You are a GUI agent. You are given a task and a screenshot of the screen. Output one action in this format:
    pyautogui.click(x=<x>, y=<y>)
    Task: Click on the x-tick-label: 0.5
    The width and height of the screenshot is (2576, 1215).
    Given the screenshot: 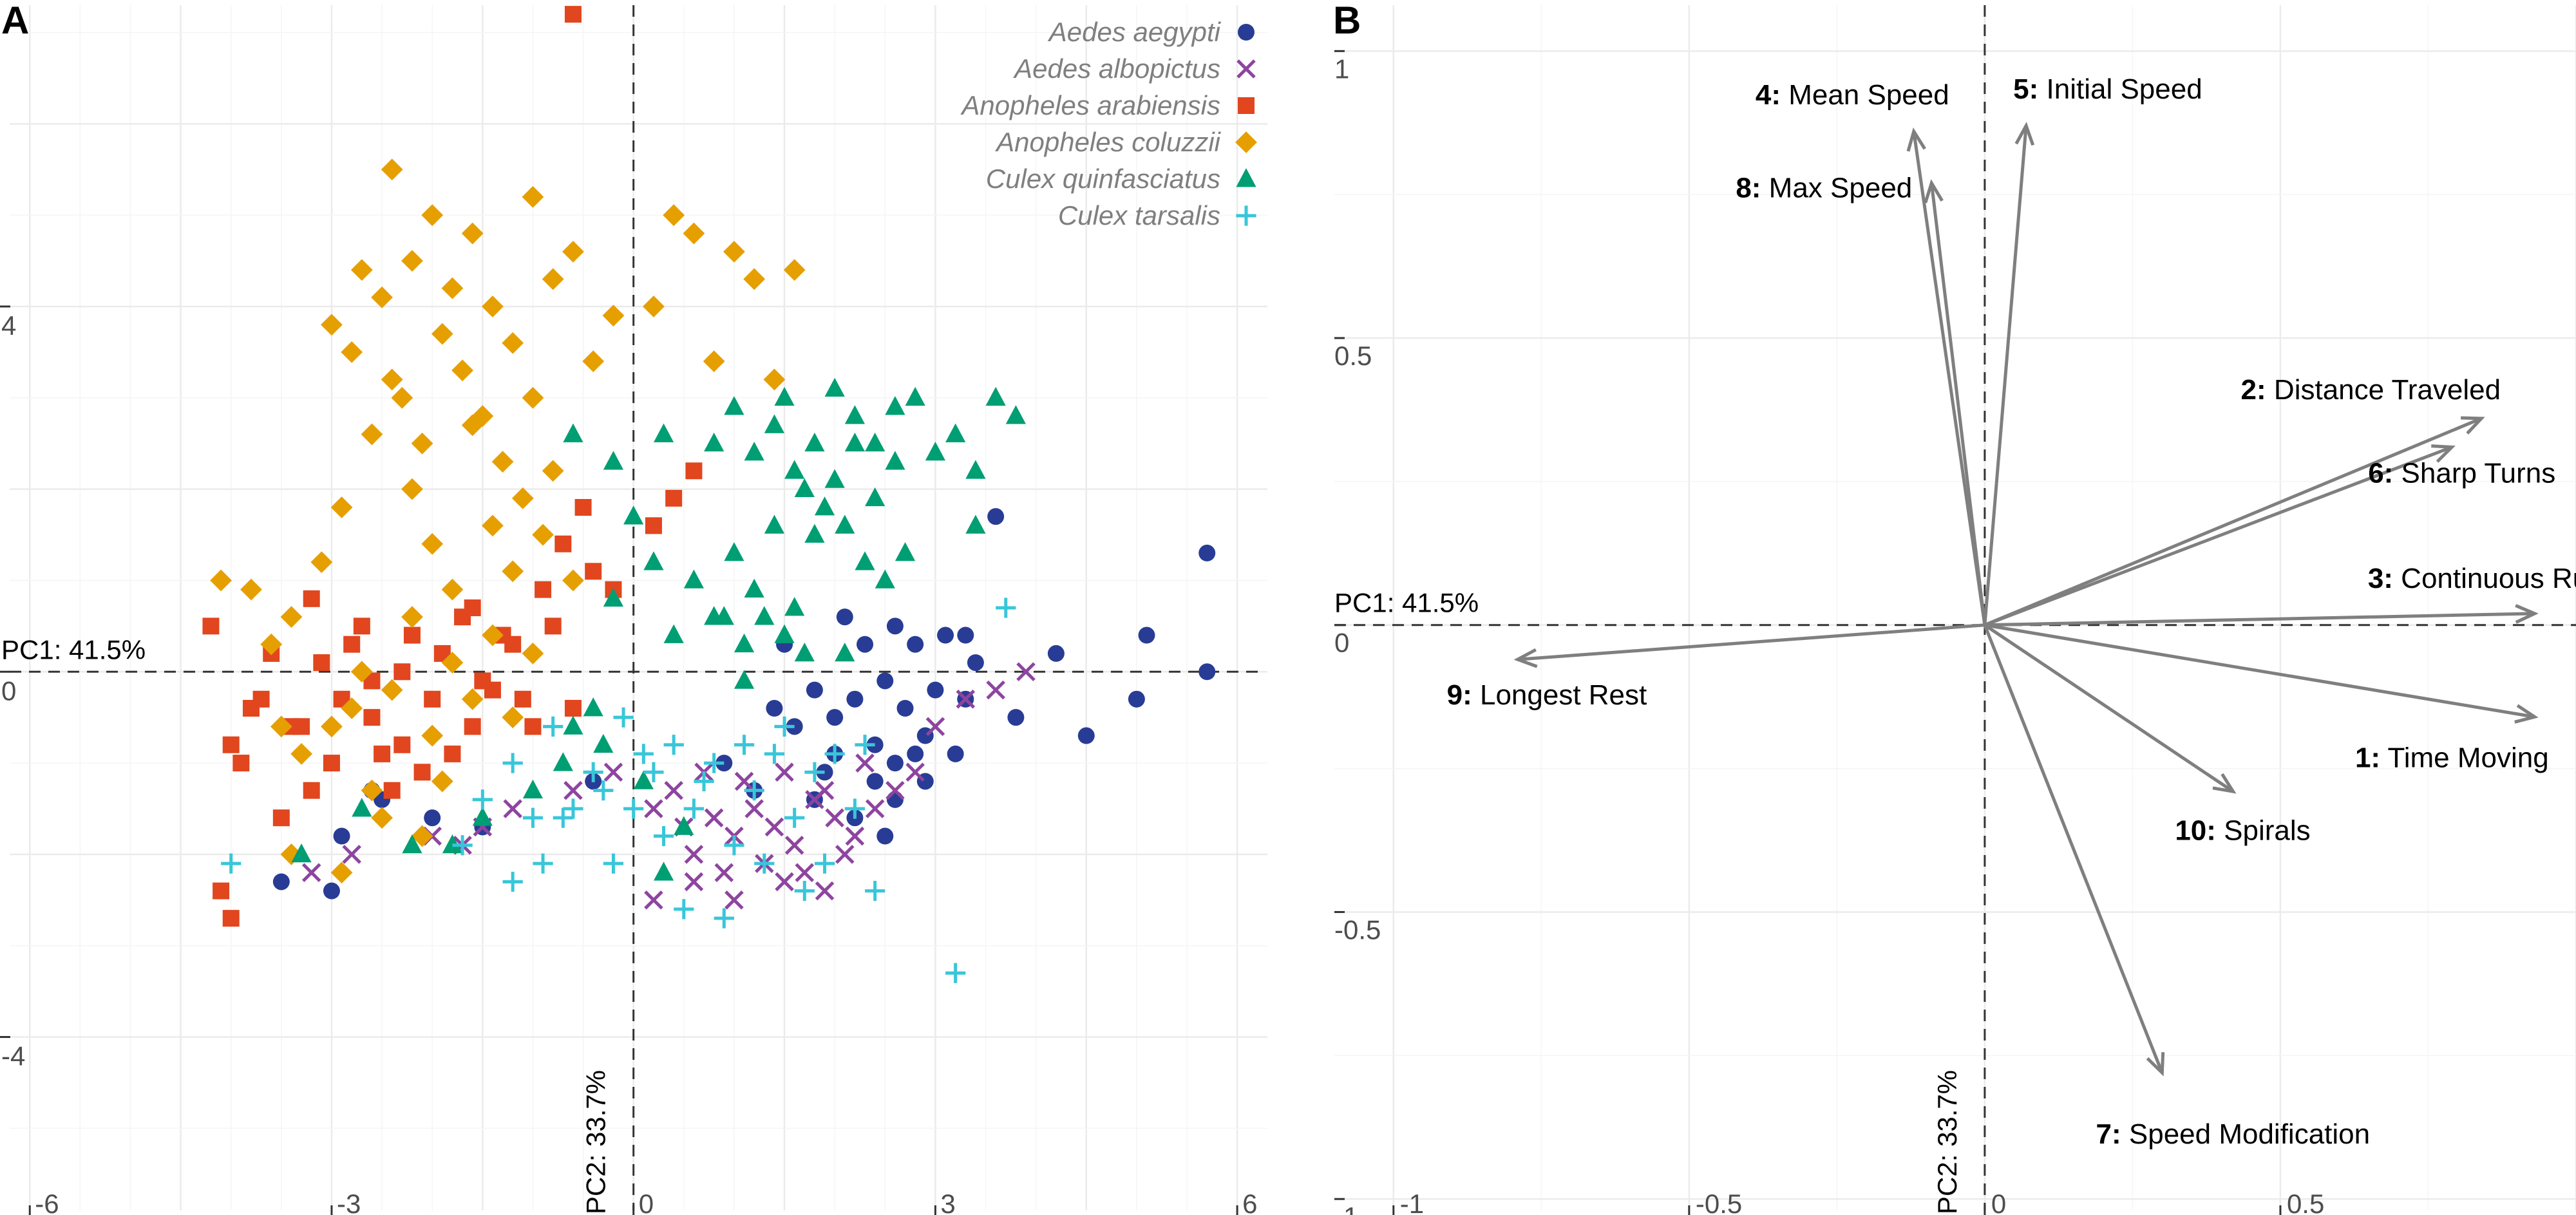 What is the action you would take?
    pyautogui.click(x=2305, y=1202)
    